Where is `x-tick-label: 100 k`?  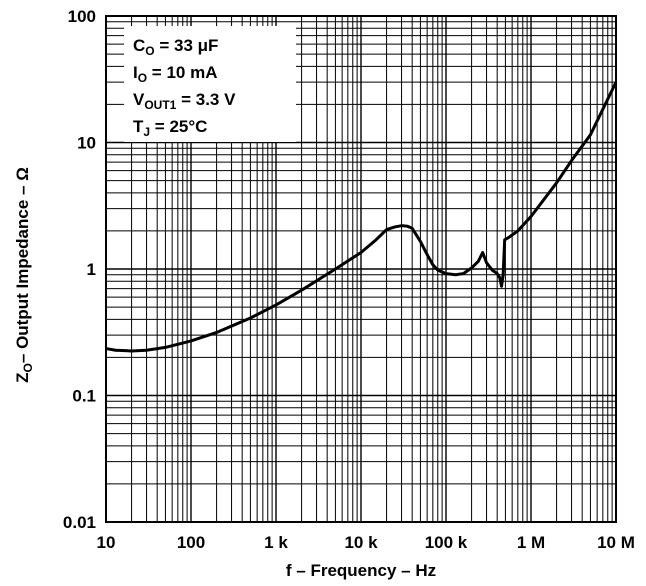 x-tick-label: 100 k is located at coordinates (446, 542).